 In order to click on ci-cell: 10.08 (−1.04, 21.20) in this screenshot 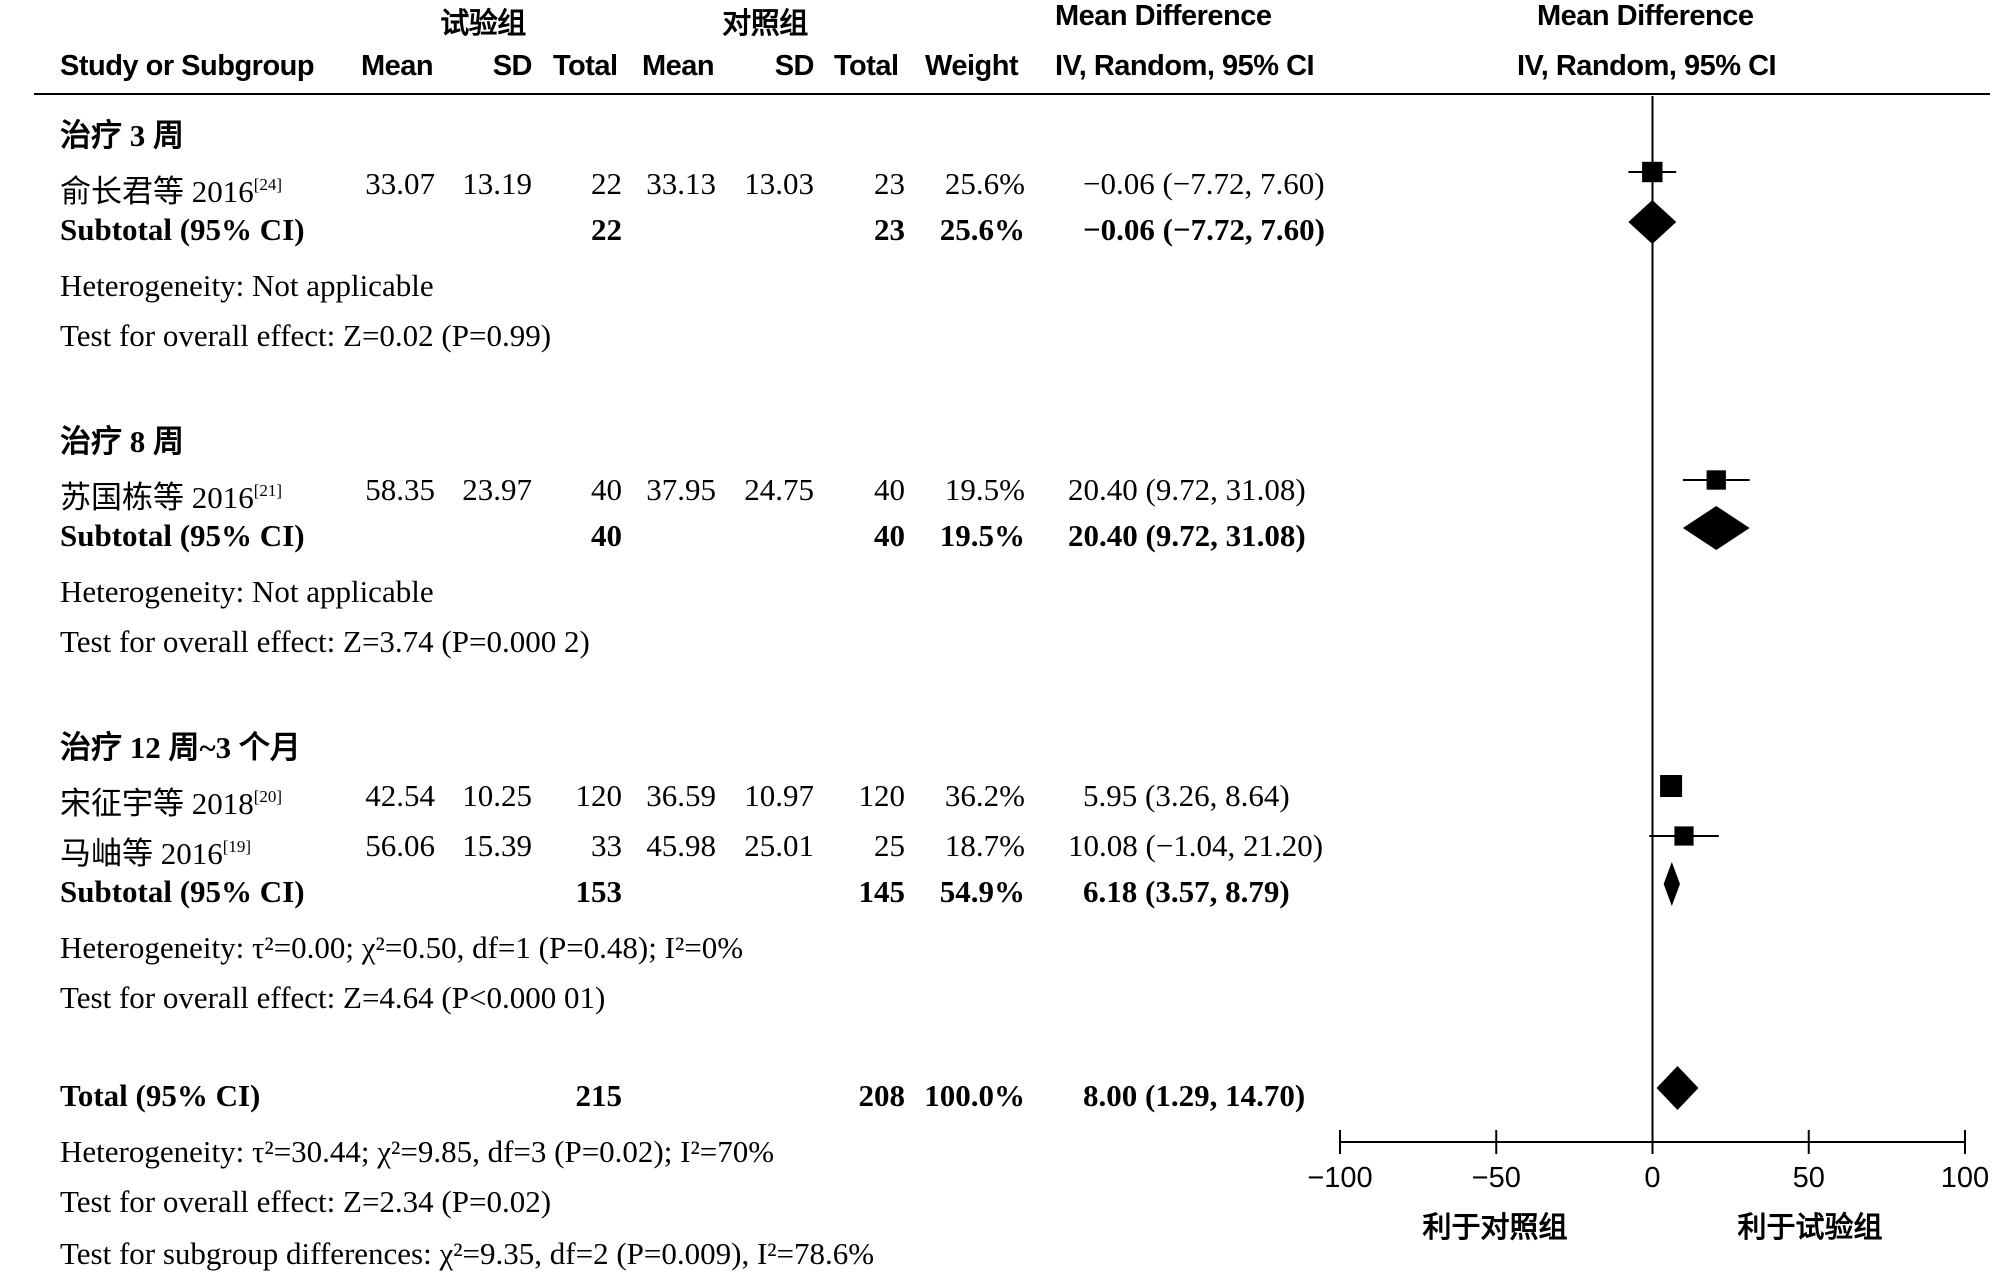, I will do `click(1196, 845)`.